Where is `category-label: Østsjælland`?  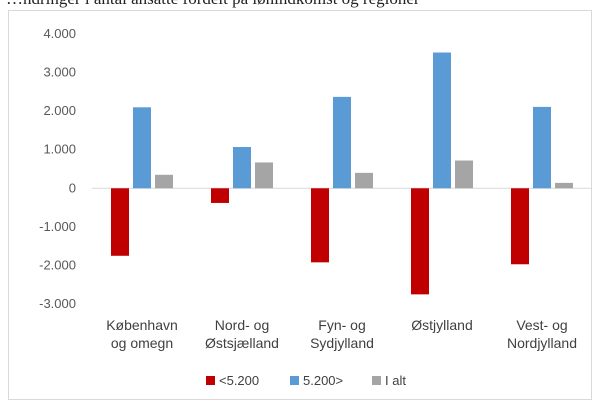
category-label: Østsjælland is located at coordinates (242, 343).